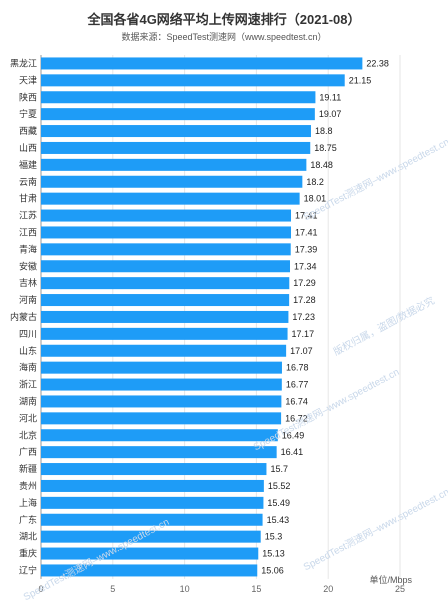 This screenshot has height=605, width=448. Describe the element at coordinates (303, 334) in the screenshot. I see `data-label: 17.17` at that location.